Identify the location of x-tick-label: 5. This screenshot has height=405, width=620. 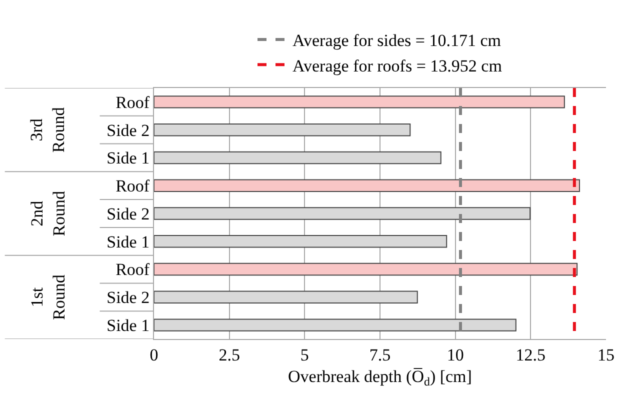
(304, 354).